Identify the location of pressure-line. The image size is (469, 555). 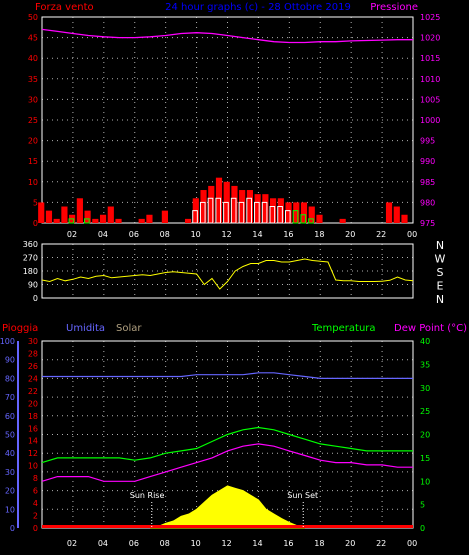
(227, 36).